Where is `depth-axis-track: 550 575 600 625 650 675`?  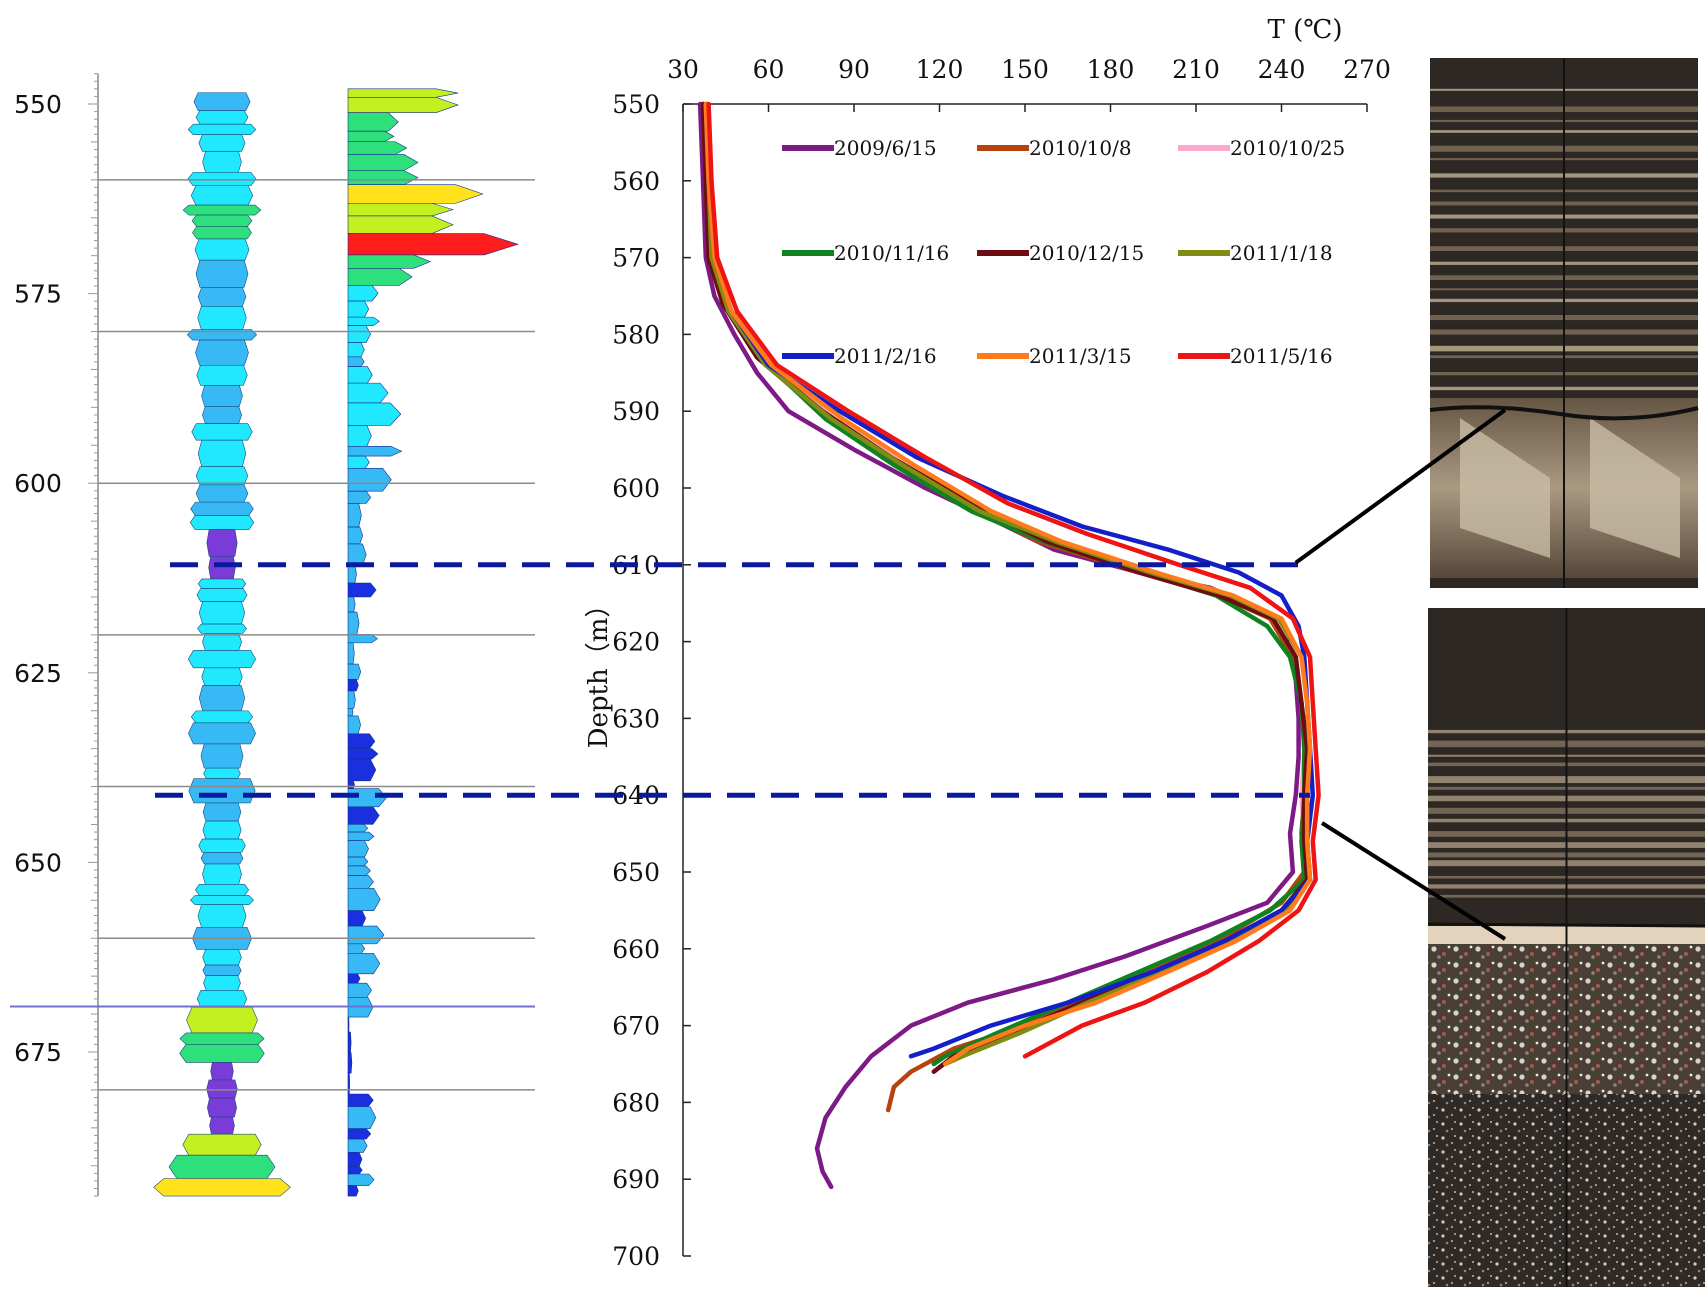 depth-axis-track: 550 575 600 625 650 675 is located at coordinates (56, 635).